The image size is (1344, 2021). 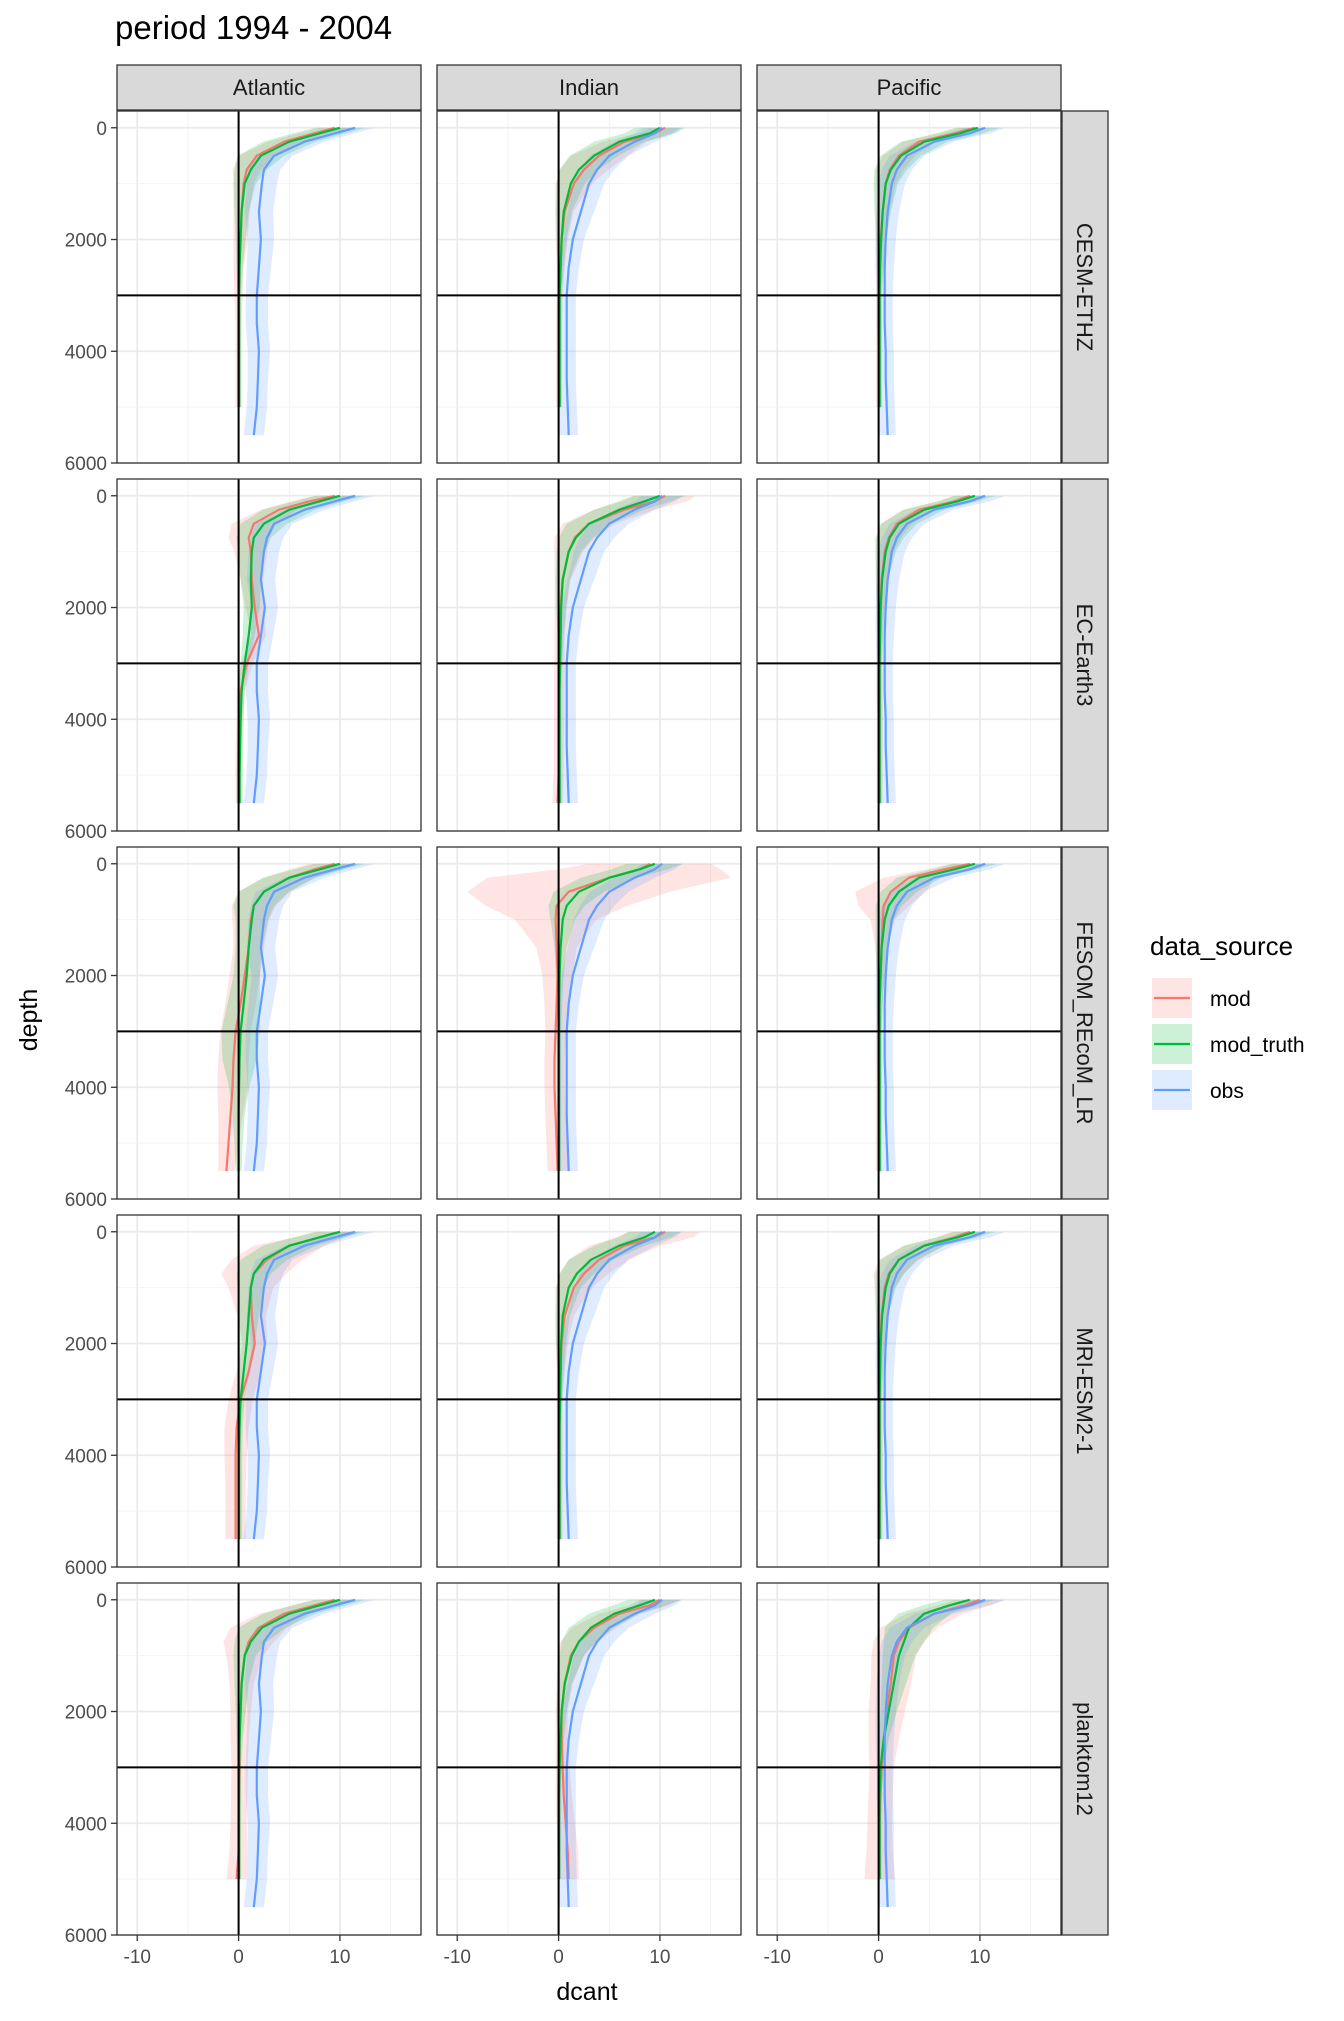 I want to click on row-strip-ec-earth3, so click(x=1085, y=655).